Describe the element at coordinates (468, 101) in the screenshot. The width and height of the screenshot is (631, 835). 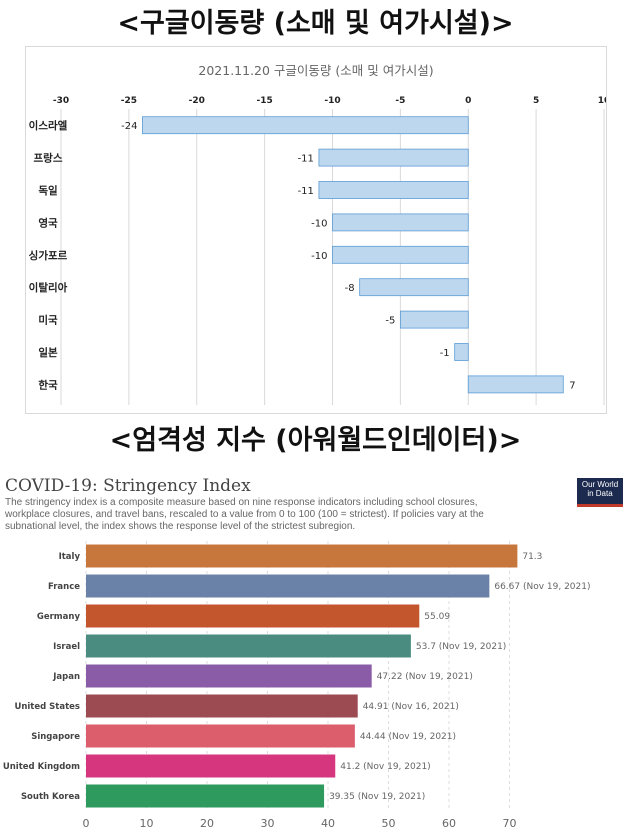
I see `chart1-tick-label: 0` at that location.